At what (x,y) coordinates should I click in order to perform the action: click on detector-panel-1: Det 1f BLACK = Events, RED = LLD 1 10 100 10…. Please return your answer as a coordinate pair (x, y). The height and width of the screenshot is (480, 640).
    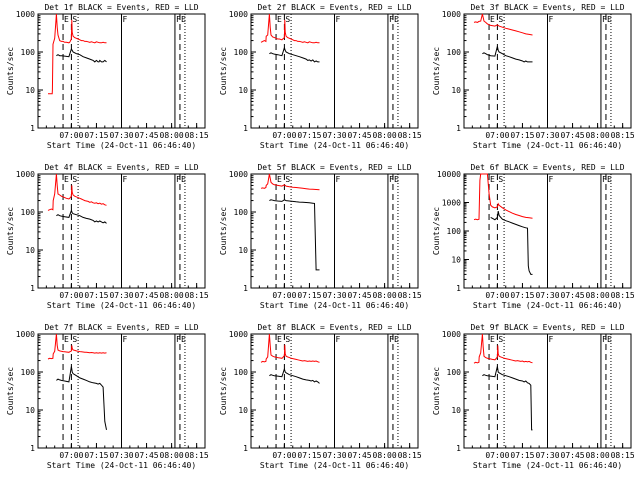
    Looking at the image, I should click on (107, 76).